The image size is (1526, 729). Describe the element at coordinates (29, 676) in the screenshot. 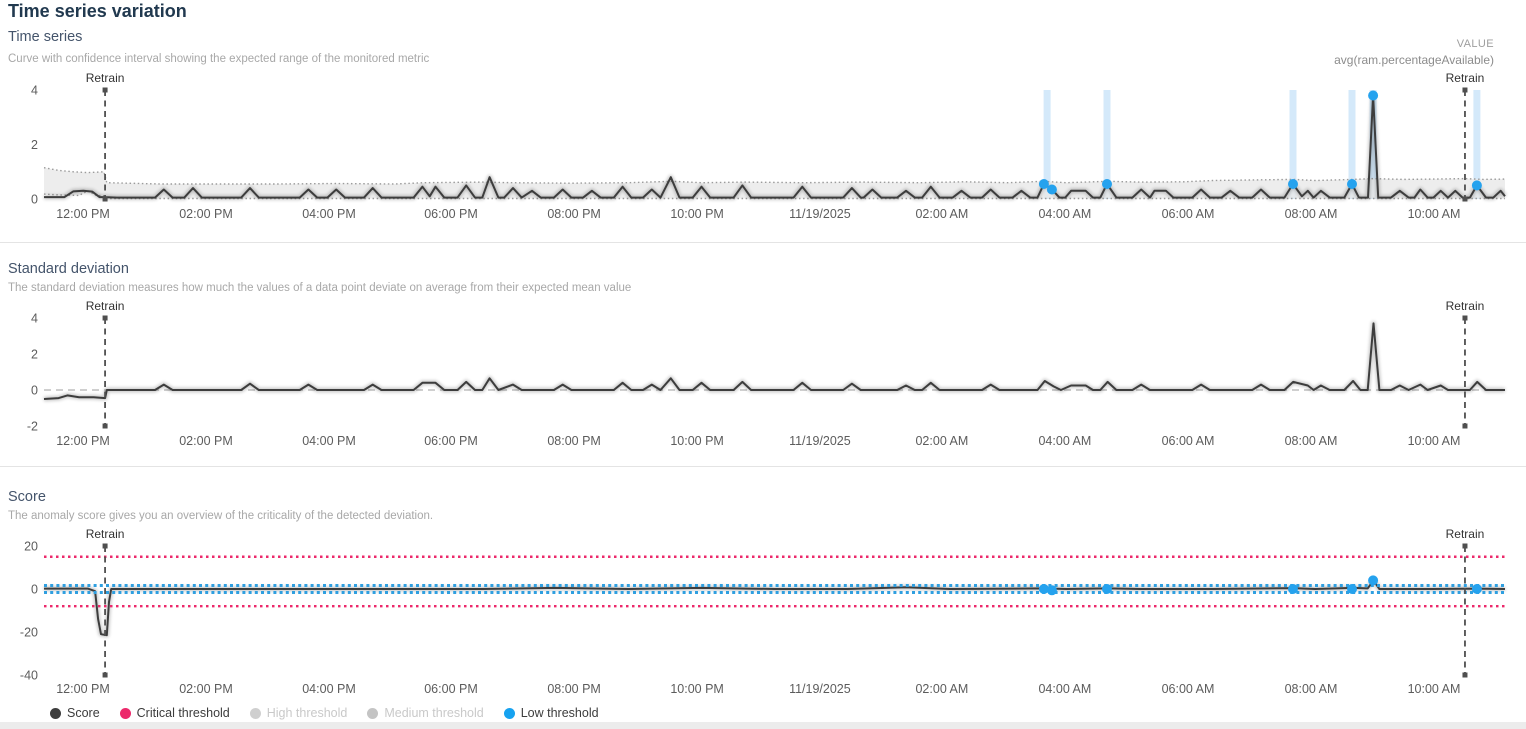

I see `y-axis-tick: -40` at that location.